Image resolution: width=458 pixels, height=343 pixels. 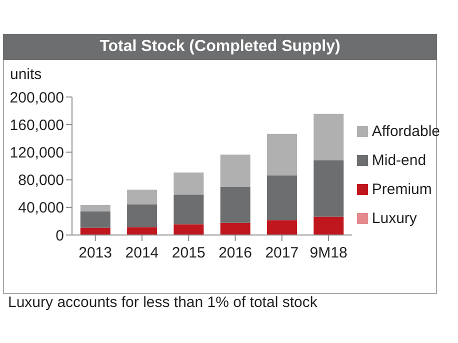 What do you see at coordinates (406, 131) in the screenshot?
I see `legend-label: Affordable` at bounding box center [406, 131].